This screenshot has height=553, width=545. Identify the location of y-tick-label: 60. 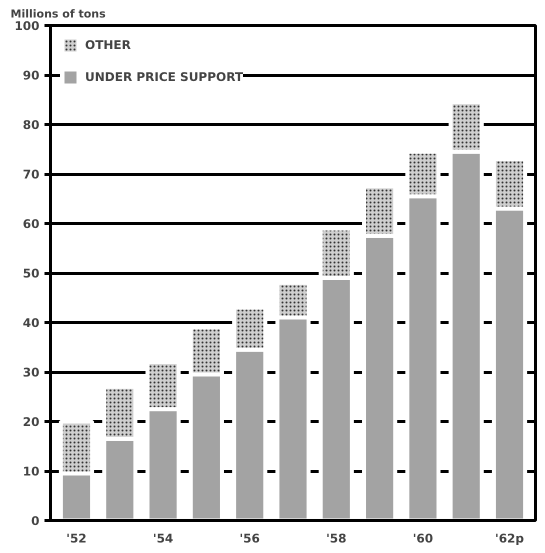
(31, 224).